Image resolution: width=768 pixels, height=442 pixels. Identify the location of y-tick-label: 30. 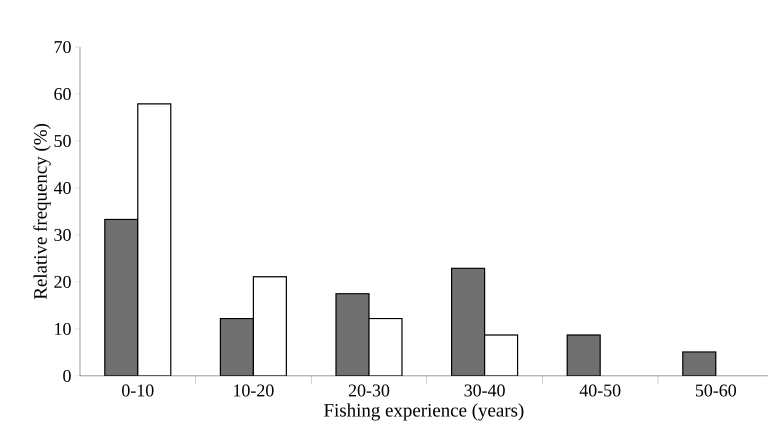
(62, 235).